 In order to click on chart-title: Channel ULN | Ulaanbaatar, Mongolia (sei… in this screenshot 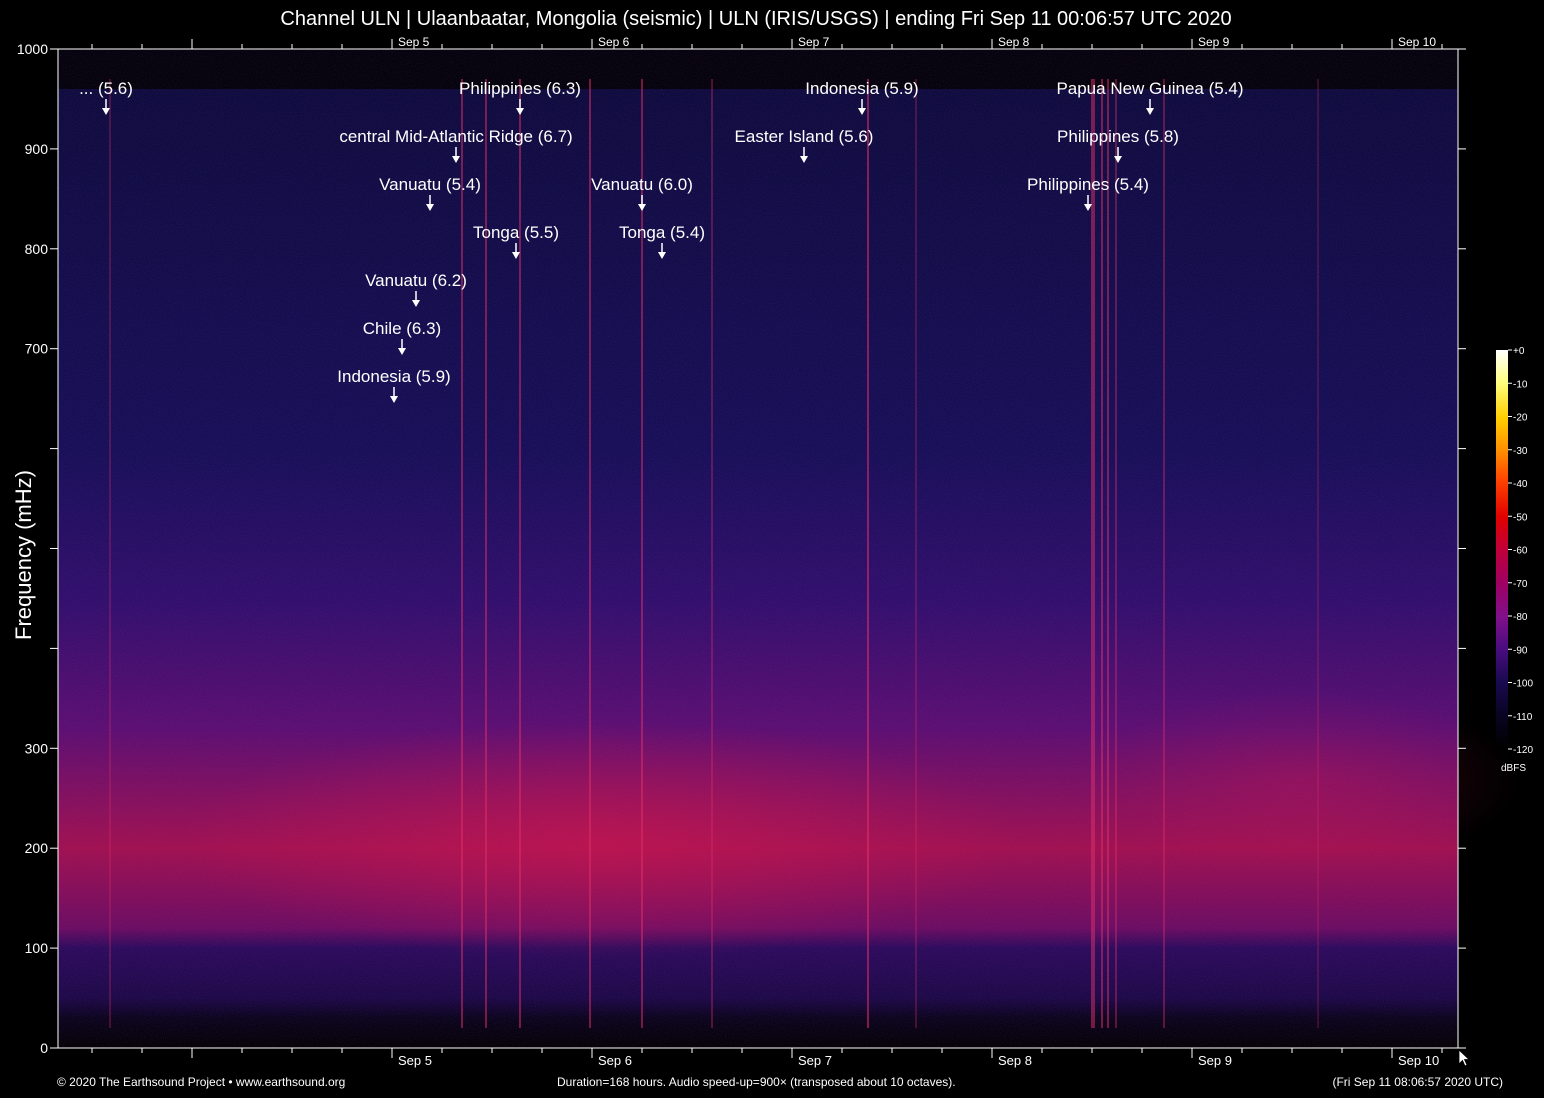, I will do `click(756, 19)`.